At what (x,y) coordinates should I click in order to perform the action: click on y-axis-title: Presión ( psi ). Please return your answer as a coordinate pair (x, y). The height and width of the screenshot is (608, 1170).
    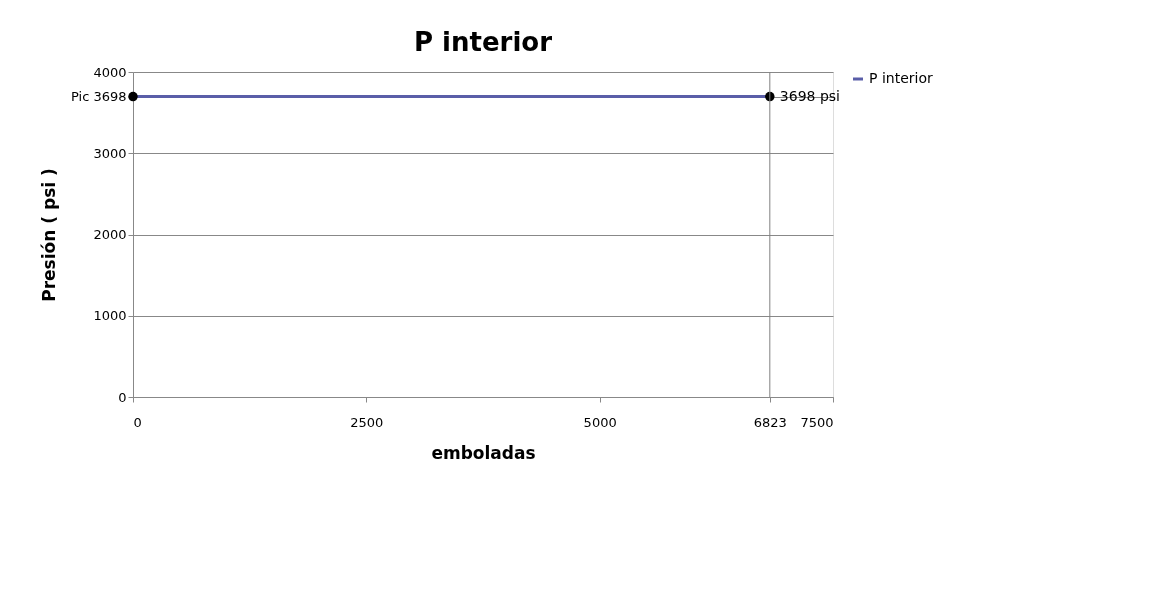
    Looking at the image, I should click on (48, 235).